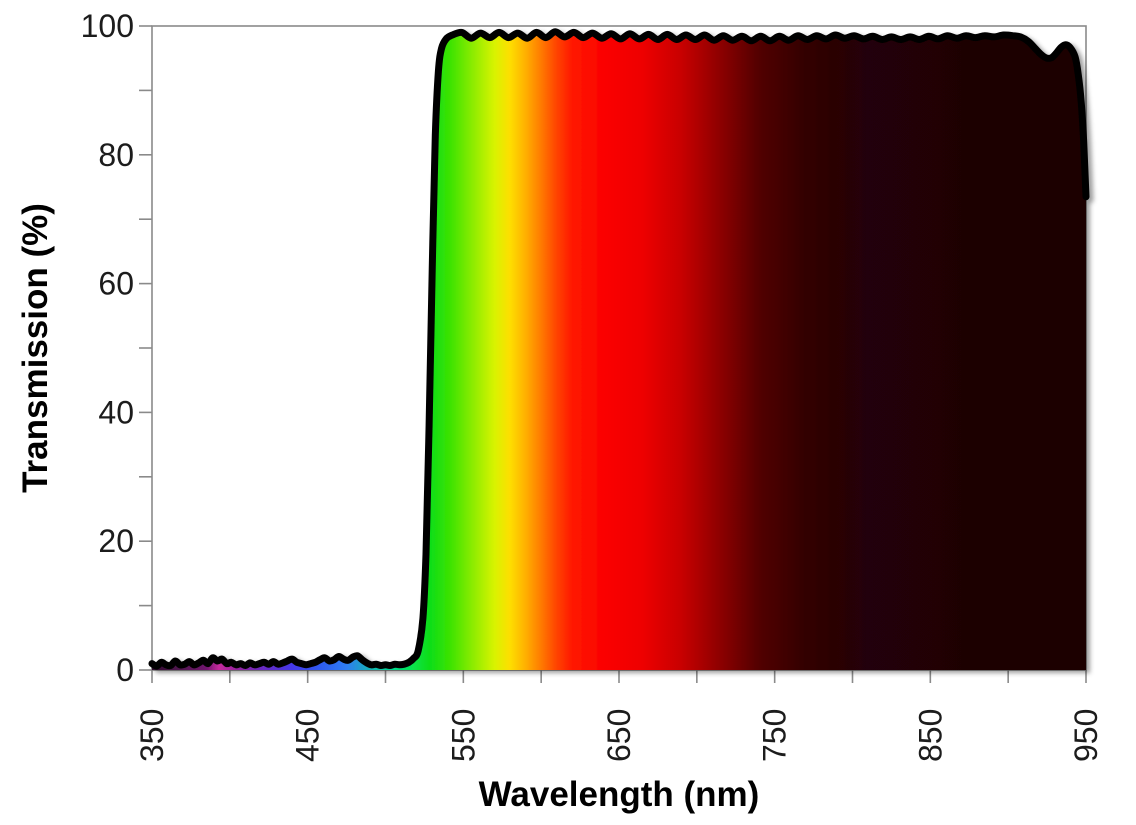 The height and width of the screenshot is (825, 1136). What do you see at coordinates (775, 735) in the screenshot?
I see `x-tick-label: 750` at bounding box center [775, 735].